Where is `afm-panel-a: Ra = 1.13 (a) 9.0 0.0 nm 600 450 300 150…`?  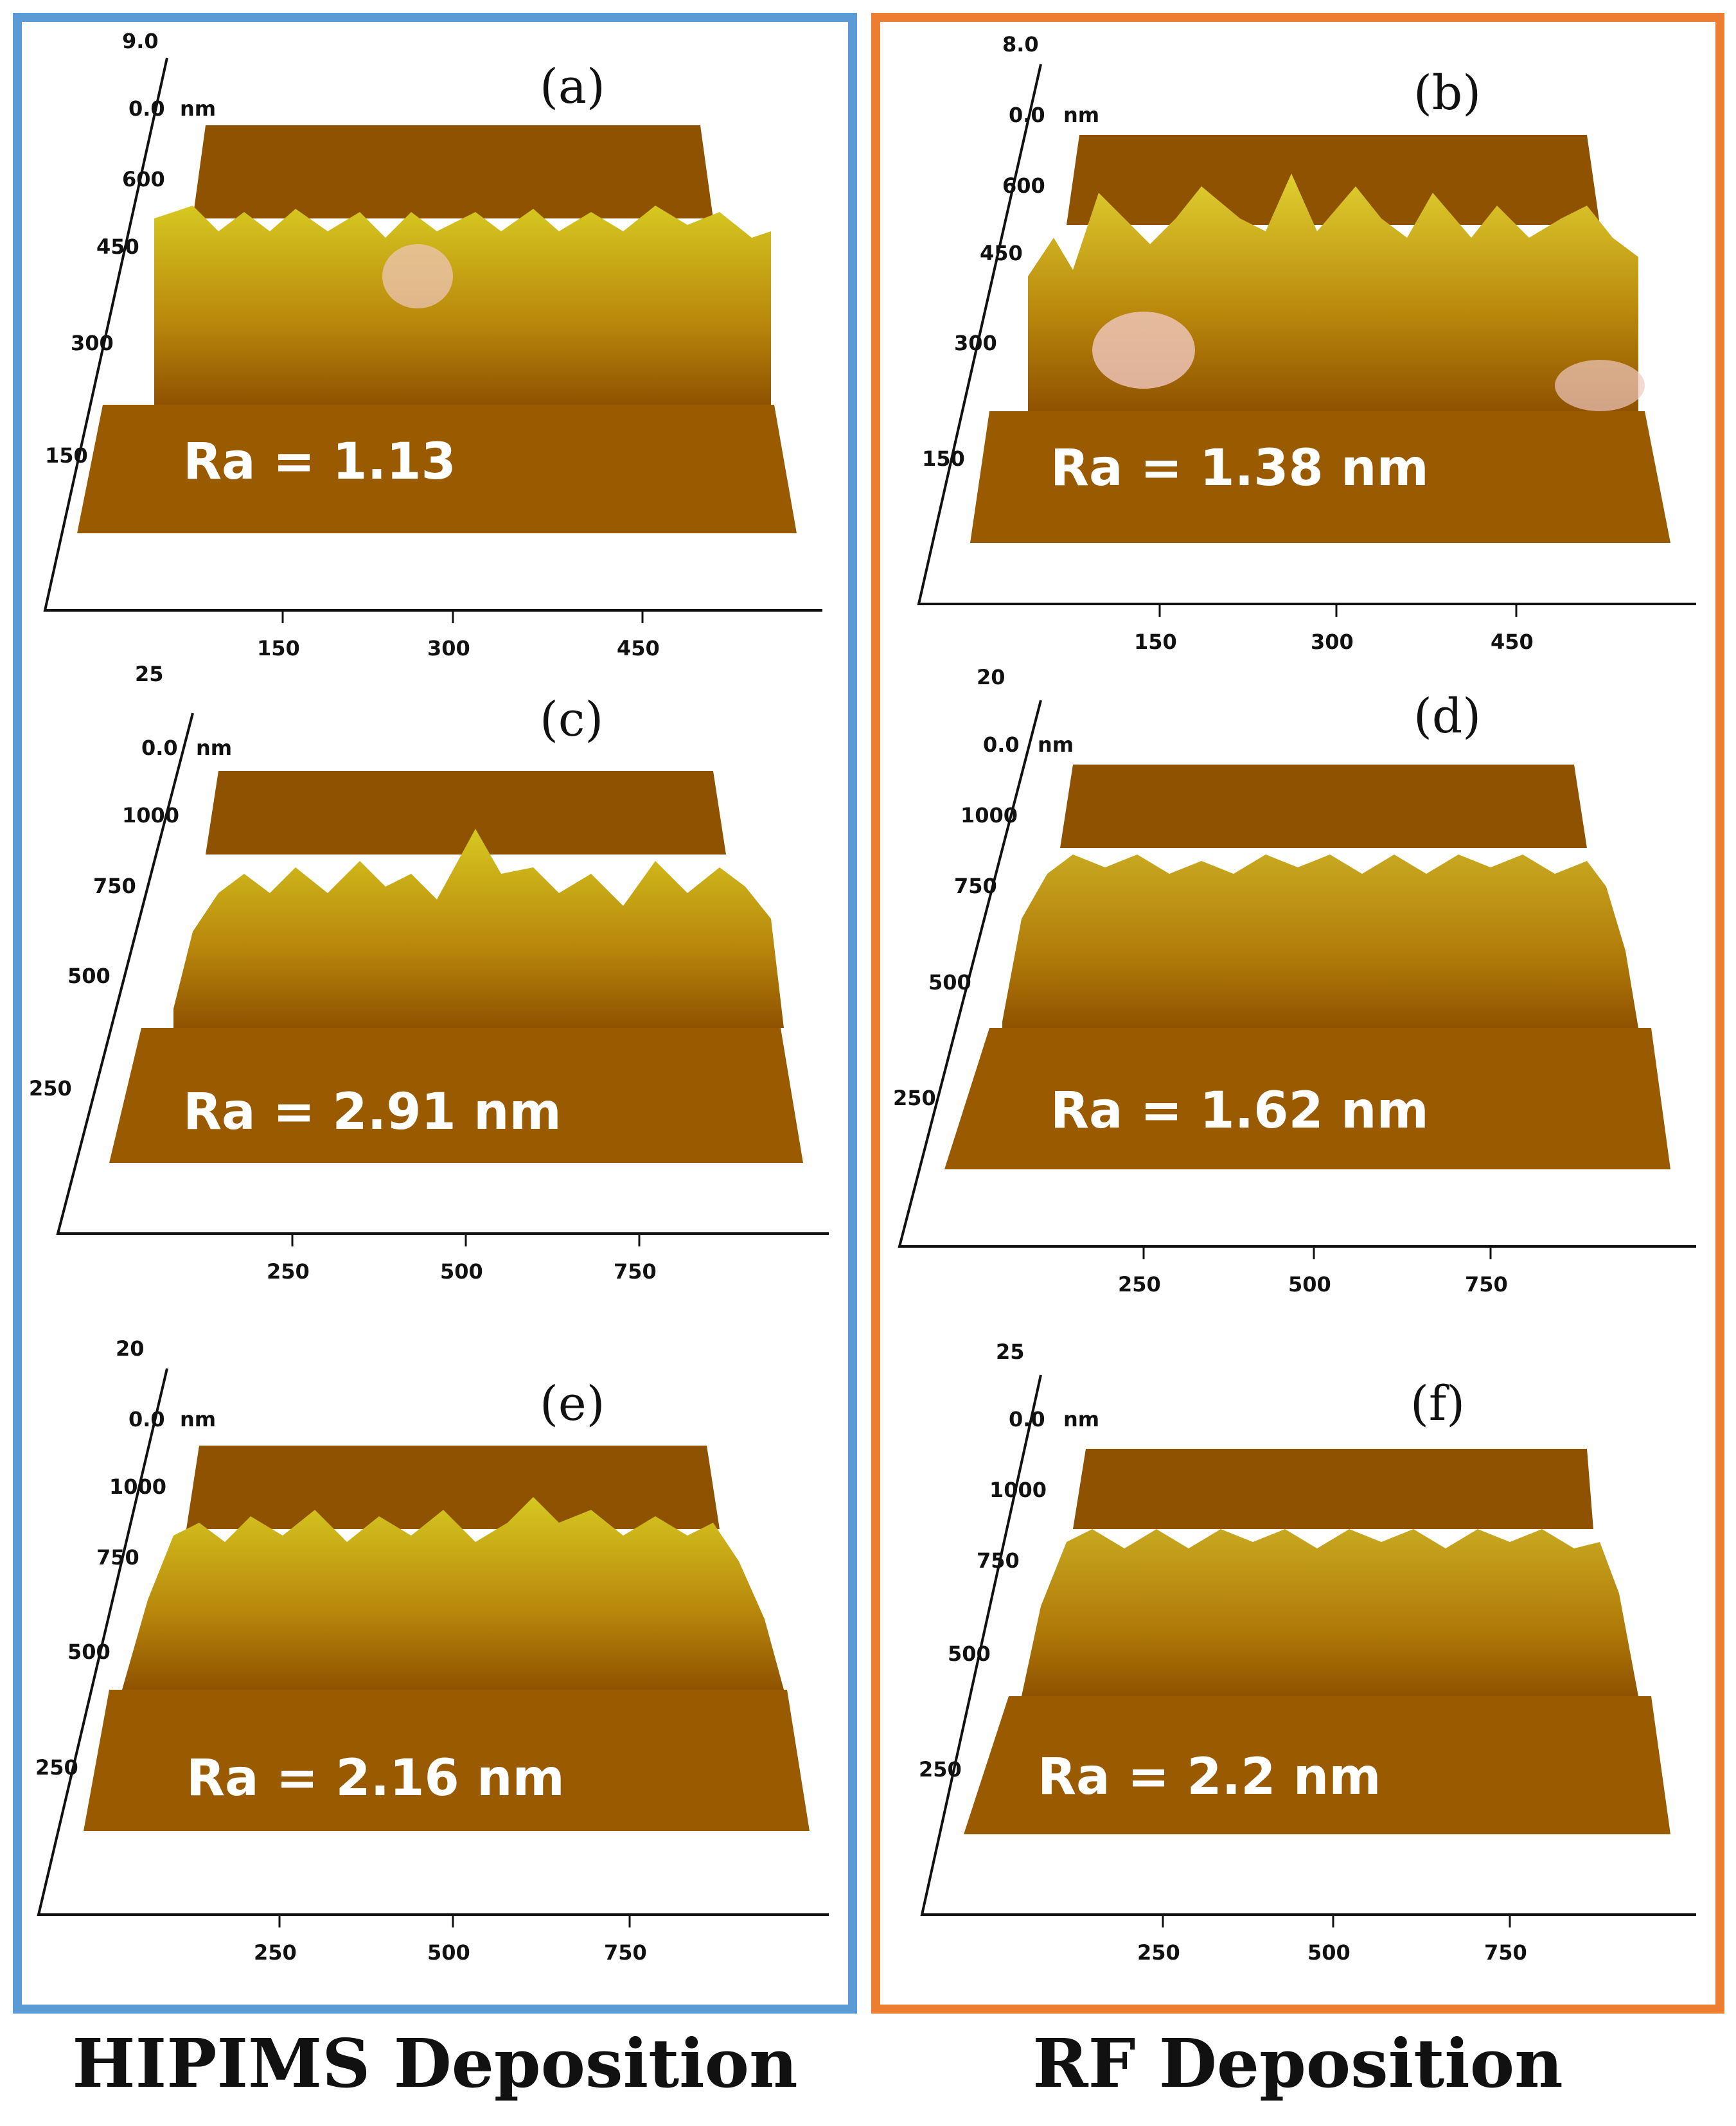
afm-panel-a: Ra = 1.13 (a) 9.0 0.0 nm 600 450 300 150… is located at coordinates (432, 340).